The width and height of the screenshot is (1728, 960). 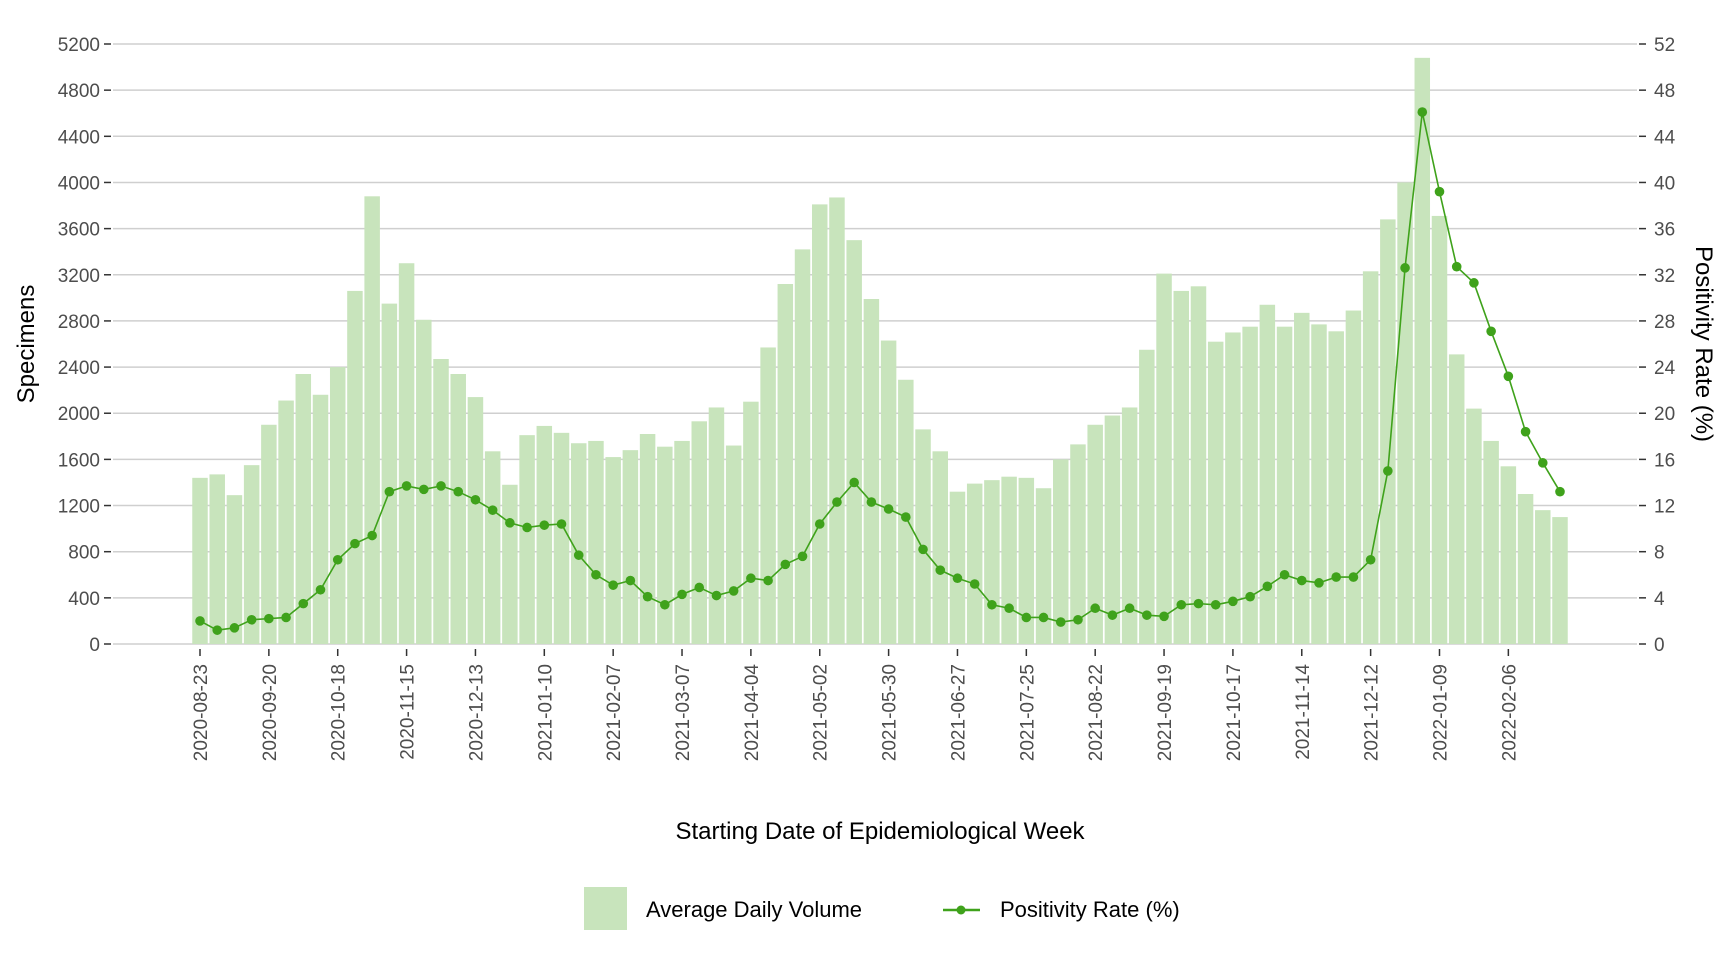 What do you see at coordinates (683, 712) in the screenshot?
I see `x-tick-label: 2021-03-07` at bounding box center [683, 712].